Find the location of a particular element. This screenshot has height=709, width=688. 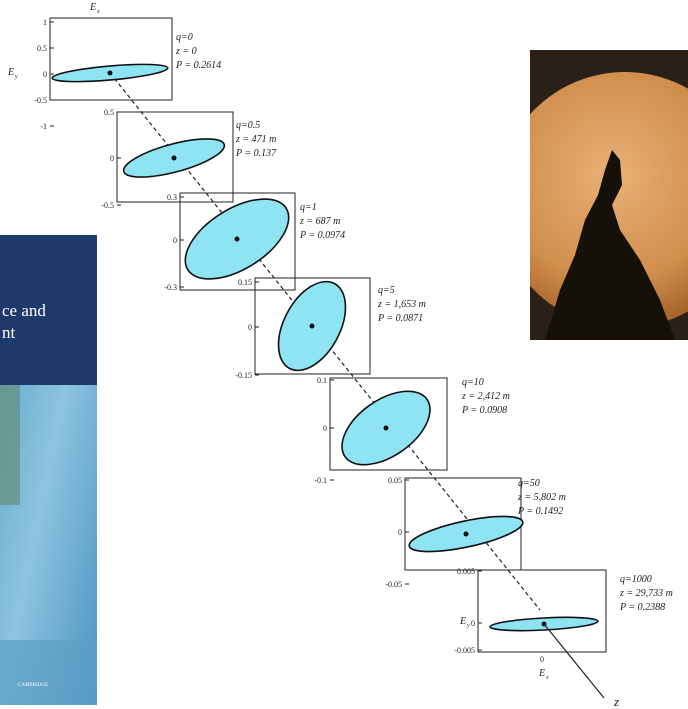

panel: 0.5 0 -0.5 q=0.5 z = 471 m P = 0.137 is located at coordinates (189, 159).